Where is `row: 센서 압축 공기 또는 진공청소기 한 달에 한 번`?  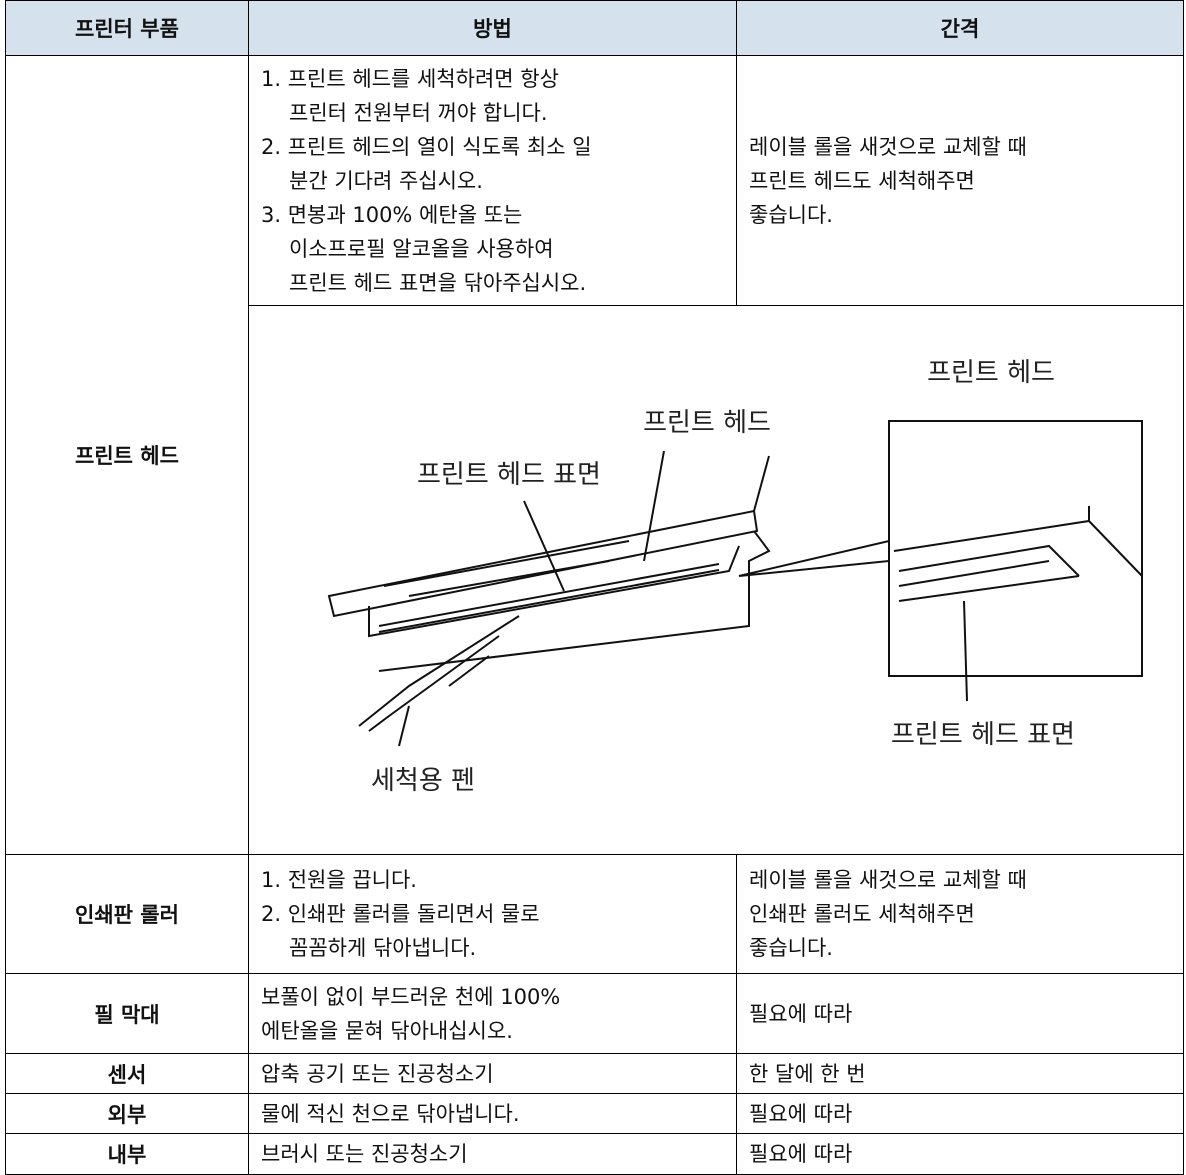 row: 센서 압축 공기 또는 진공청소기 한 달에 한 번 is located at coordinates (594, 1073).